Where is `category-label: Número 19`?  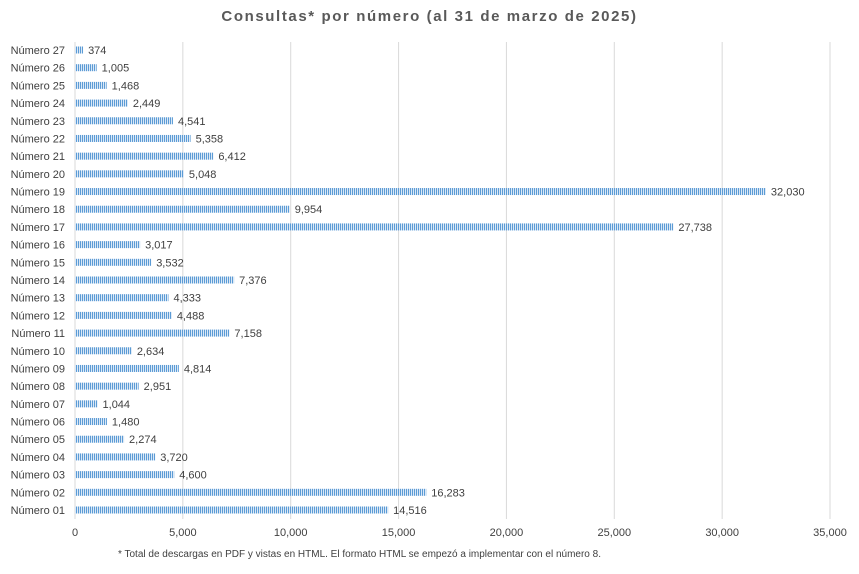 category-label: Número 19 is located at coordinates (38, 193).